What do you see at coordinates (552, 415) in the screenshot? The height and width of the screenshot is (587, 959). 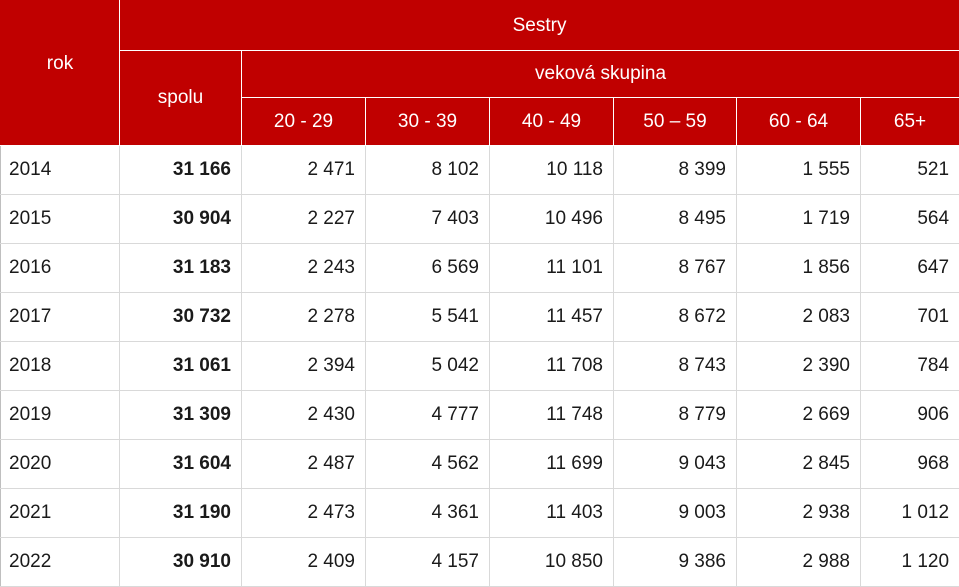 I see `age-group-value-cell: 11 748` at bounding box center [552, 415].